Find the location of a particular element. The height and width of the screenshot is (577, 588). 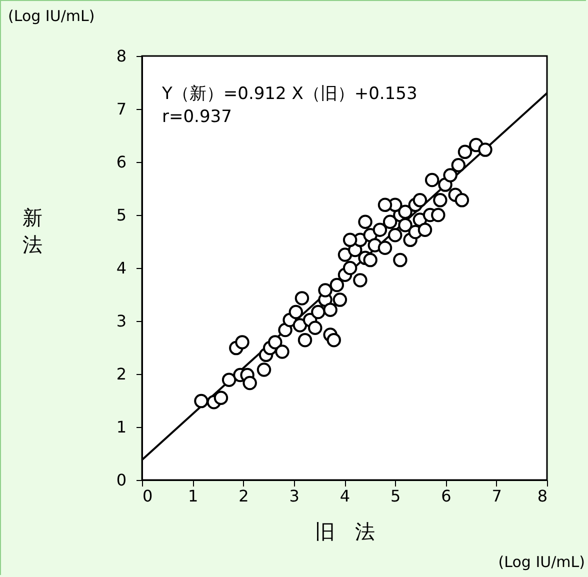

x-tick-label: 6 is located at coordinates (446, 496).